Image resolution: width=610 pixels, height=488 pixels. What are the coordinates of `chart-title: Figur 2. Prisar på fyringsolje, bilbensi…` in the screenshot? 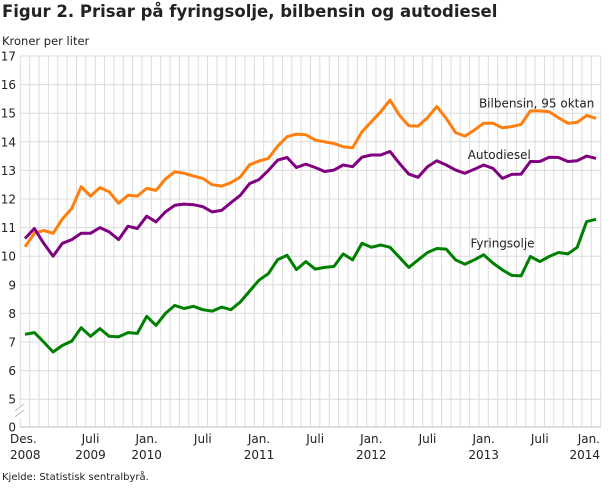 It's located at (250, 11).